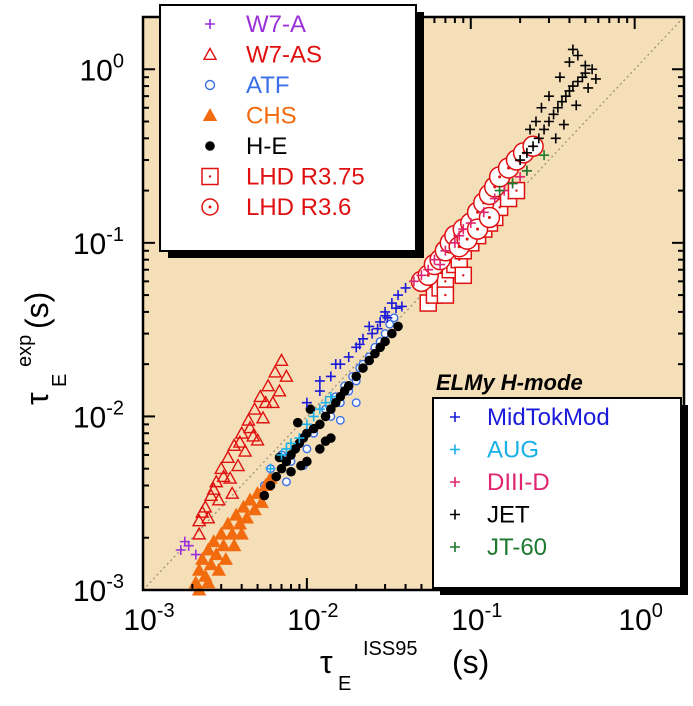  I want to click on legend-item: CHS, so click(249, 116).